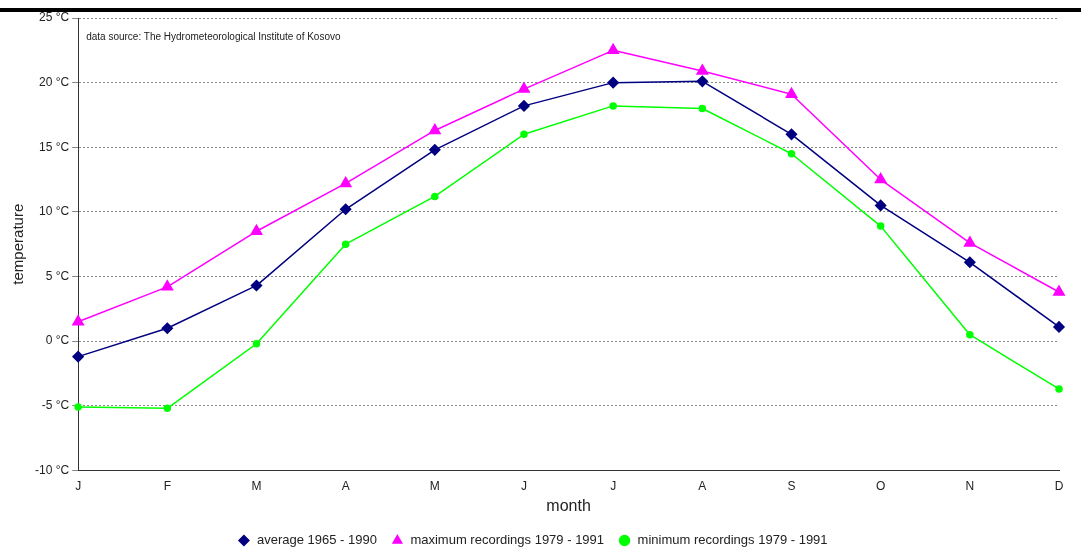 Image resolution: width=1081 pixels, height=559 pixels. I want to click on y-tick-label: 25 °C, so click(54, 17).